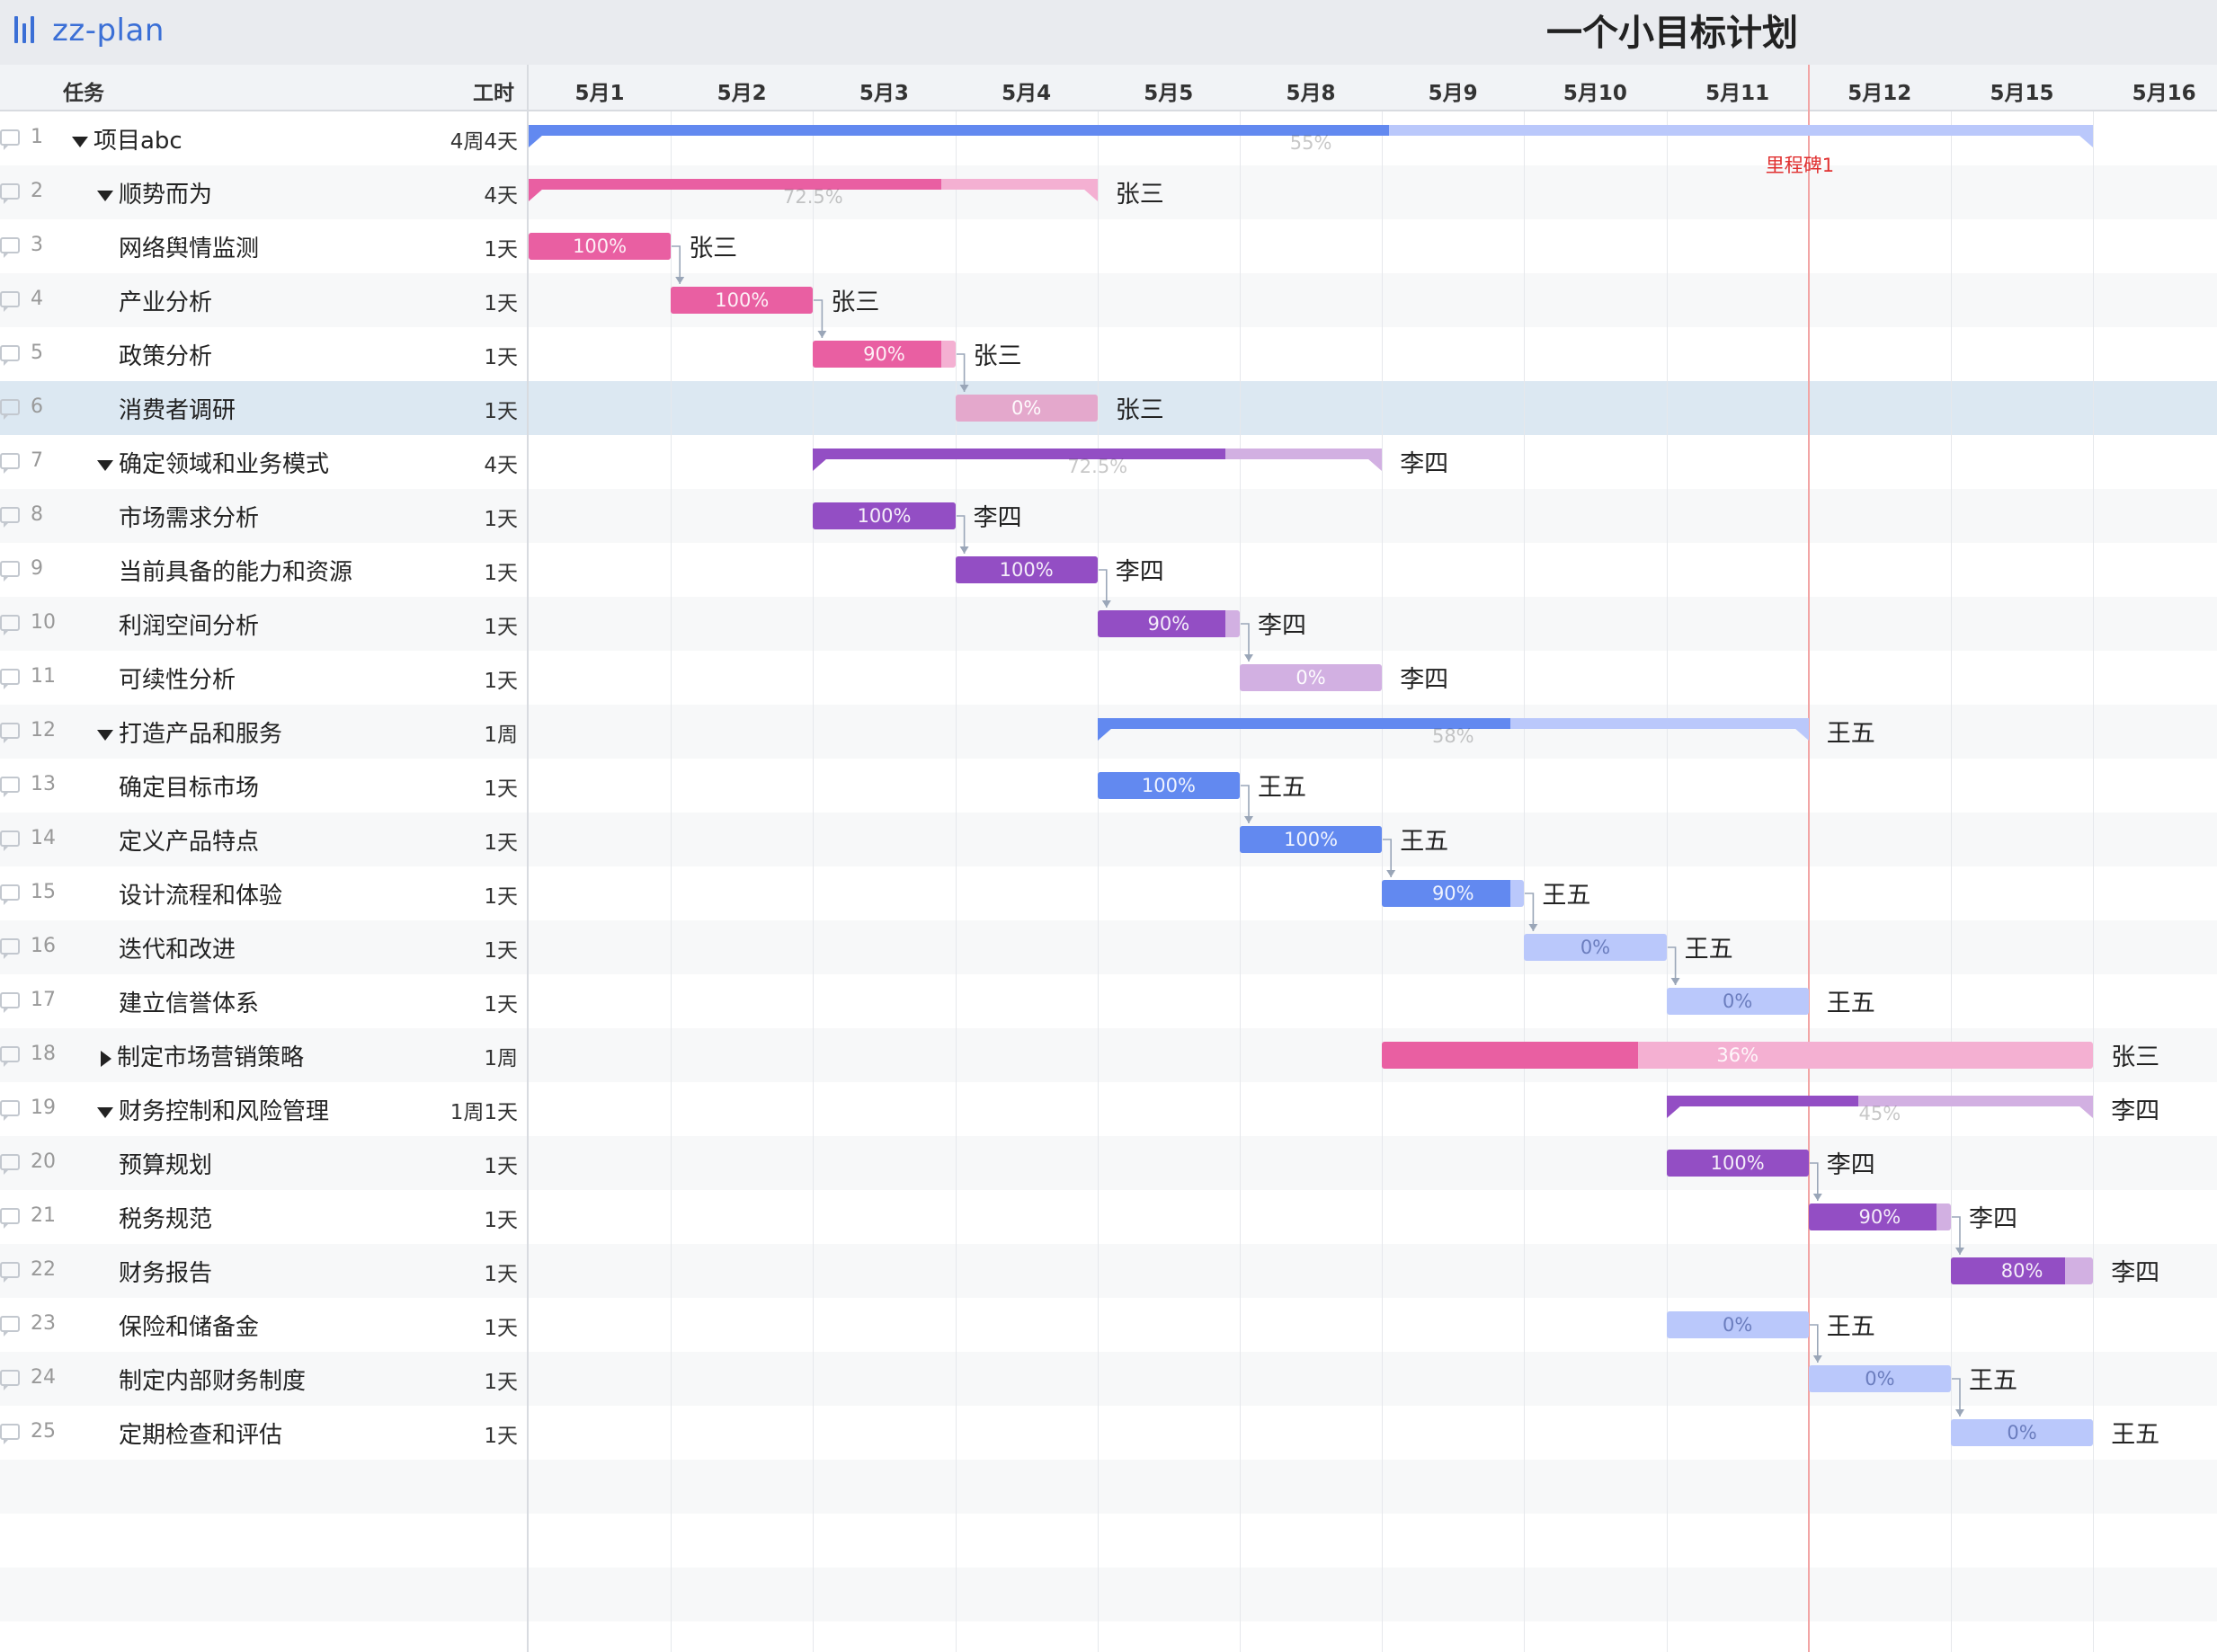  Describe the element at coordinates (1453, 732) in the screenshot. I see `summary-bar: 58%` at that location.